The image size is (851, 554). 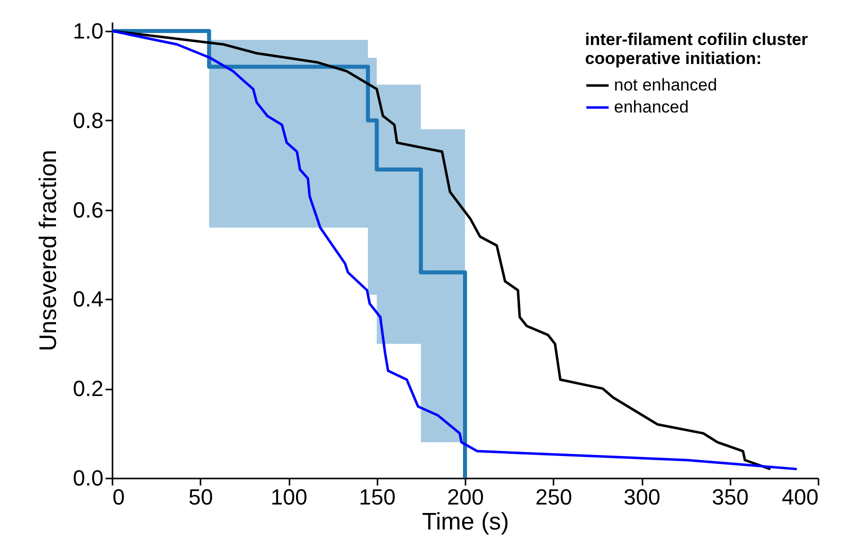 What do you see at coordinates (88, 120) in the screenshot?
I see `y-tick-label: 0.8` at bounding box center [88, 120].